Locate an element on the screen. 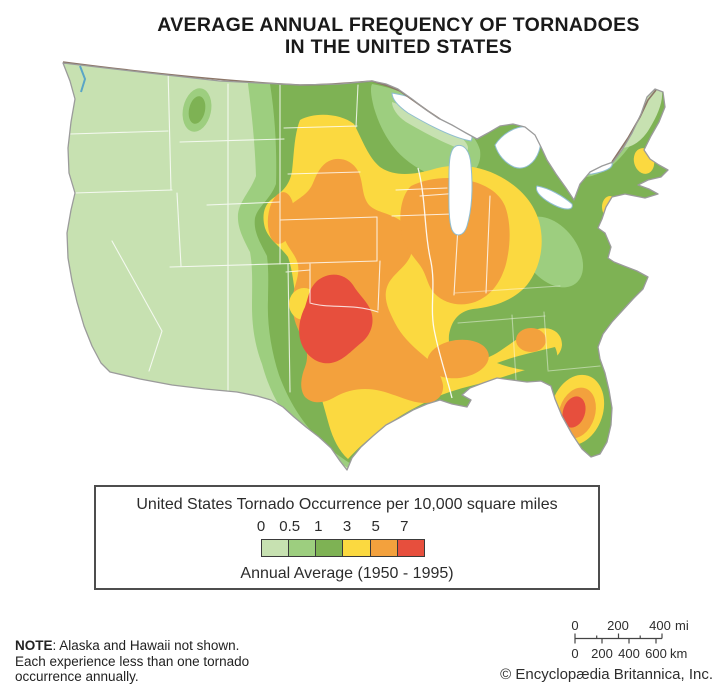  illinois-indiana-orange-region is located at coordinates (455, 241).